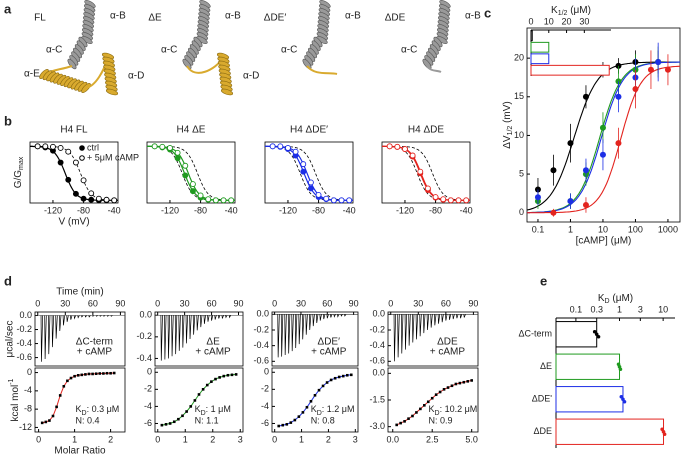 Image resolution: width=685 pixels, height=456 pixels. What do you see at coordinates (542, 431) in the screenshot?
I see `category-label: ΔDE` at bounding box center [542, 431].